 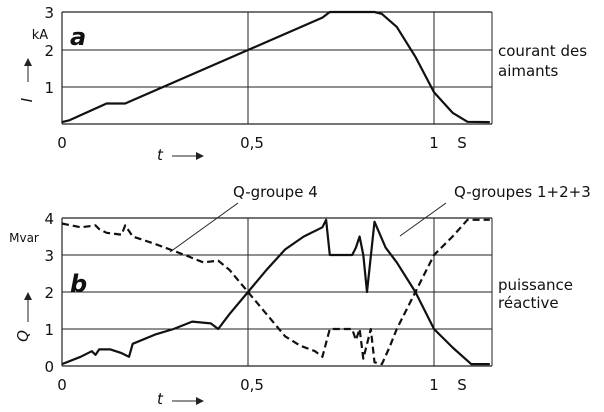 I want to click on yunit-b: Mvar, so click(x=24, y=238).